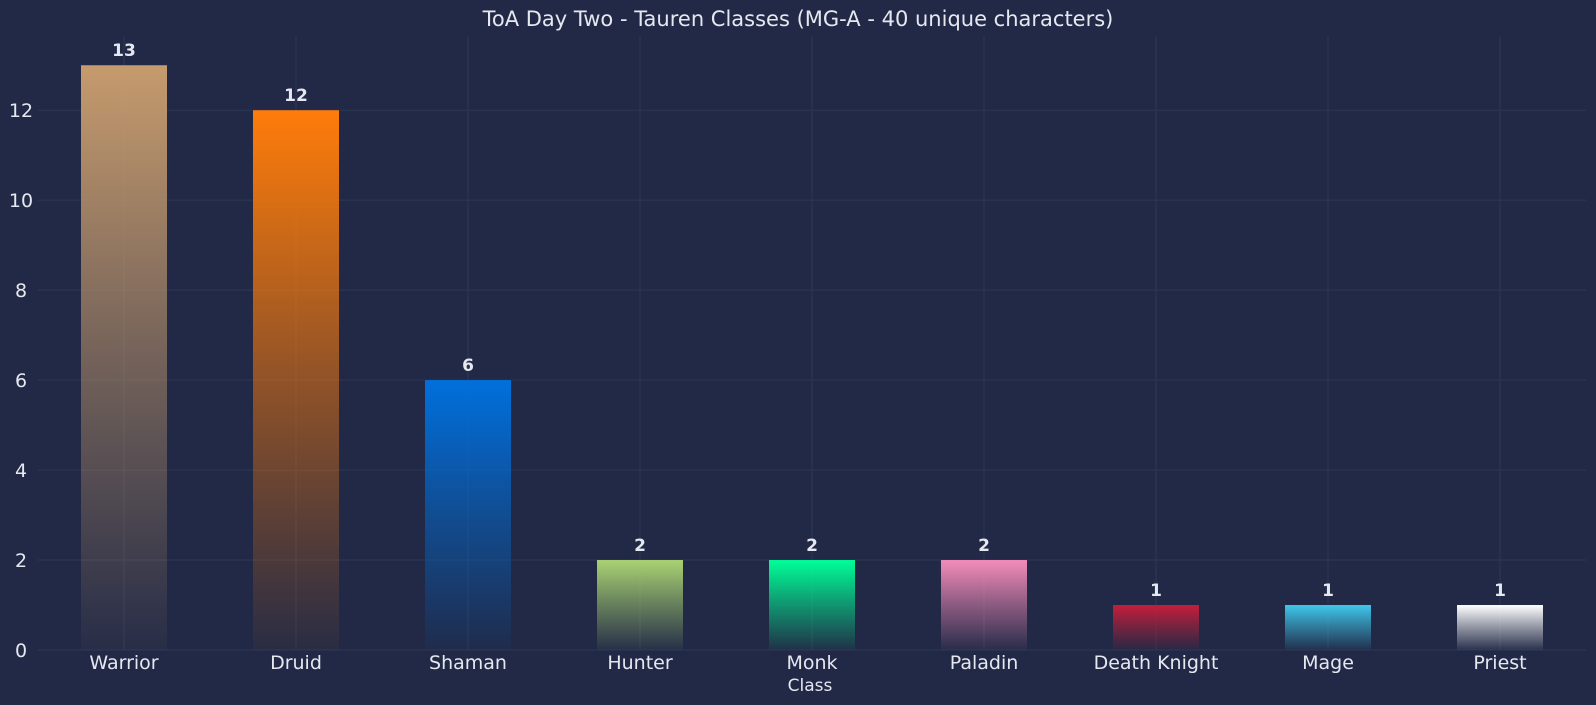 This screenshot has height=705, width=1596. What do you see at coordinates (1328, 627) in the screenshot?
I see `bar-mage` at bounding box center [1328, 627].